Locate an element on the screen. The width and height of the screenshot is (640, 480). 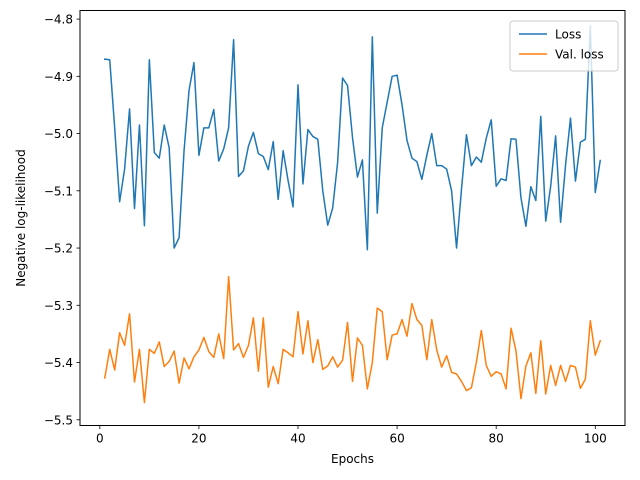
legend-label-1: Loss is located at coordinates (568, 35).